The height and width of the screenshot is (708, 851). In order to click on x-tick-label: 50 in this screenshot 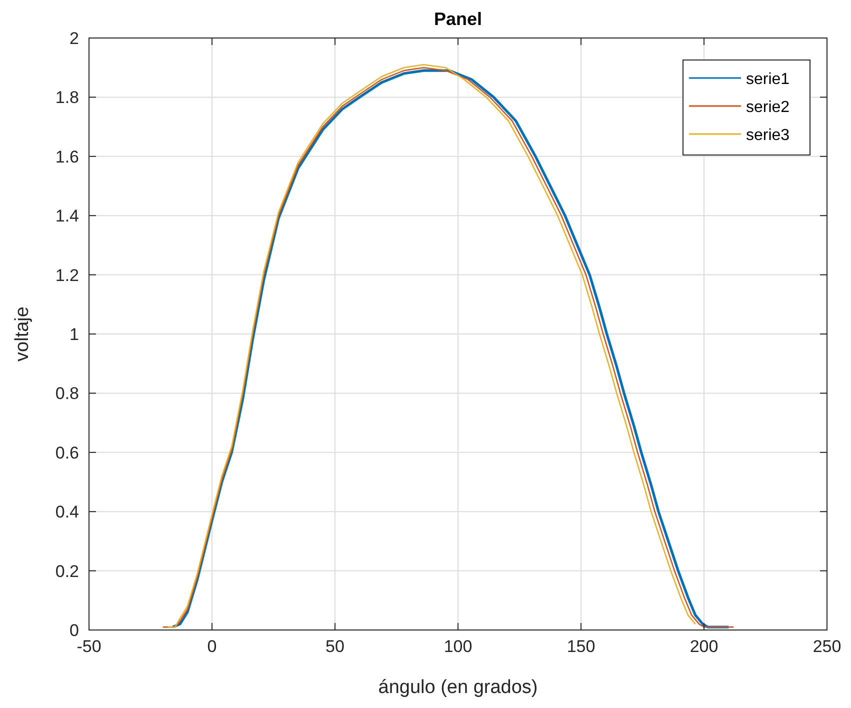, I will do `click(335, 646)`.